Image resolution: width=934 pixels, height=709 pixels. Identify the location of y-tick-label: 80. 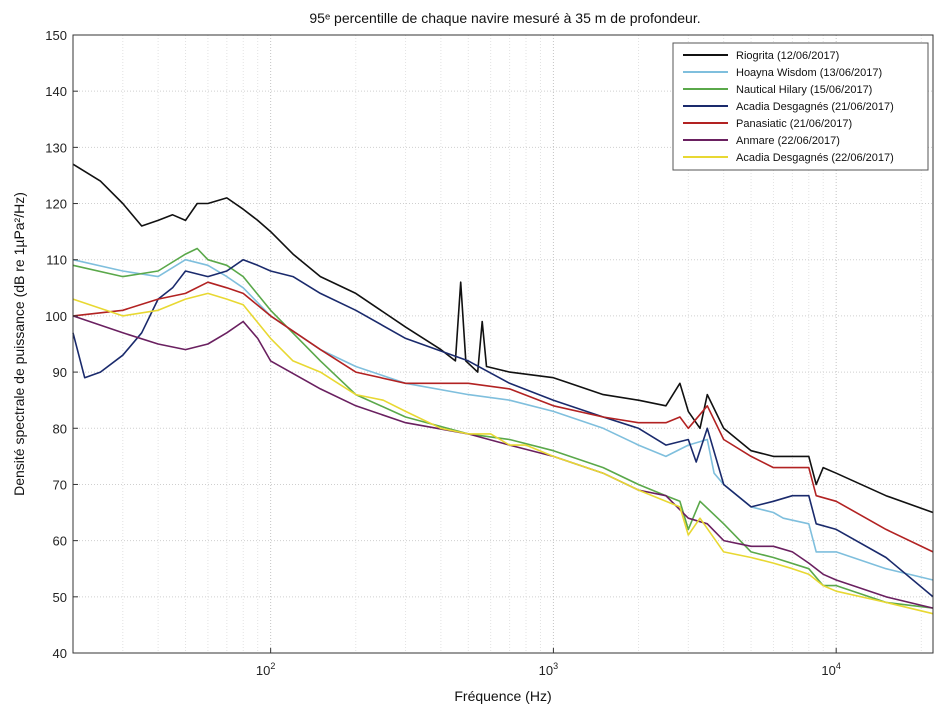
(60, 428).